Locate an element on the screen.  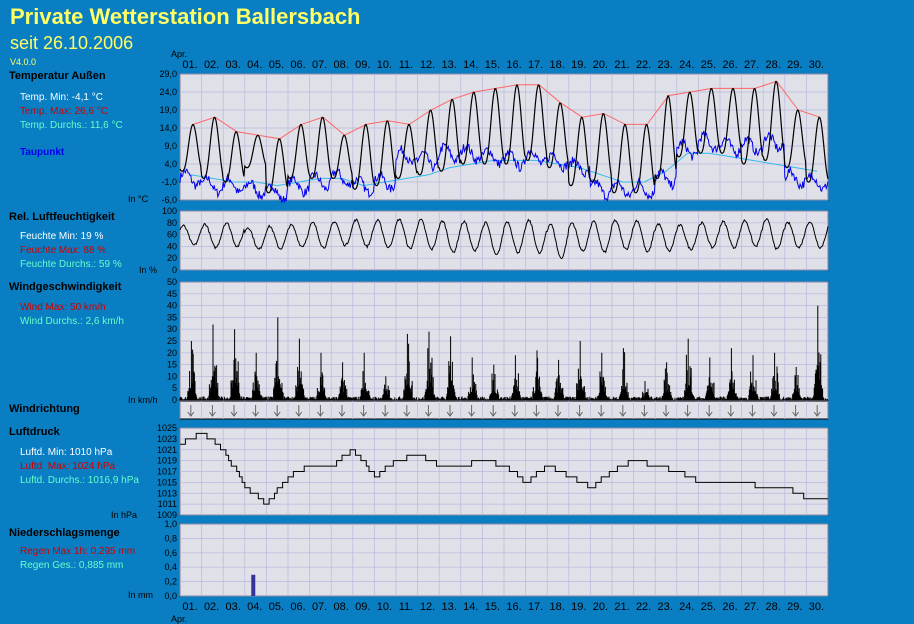
dewpoint-legend: Taupunkt is located at coordinates (42, 152).